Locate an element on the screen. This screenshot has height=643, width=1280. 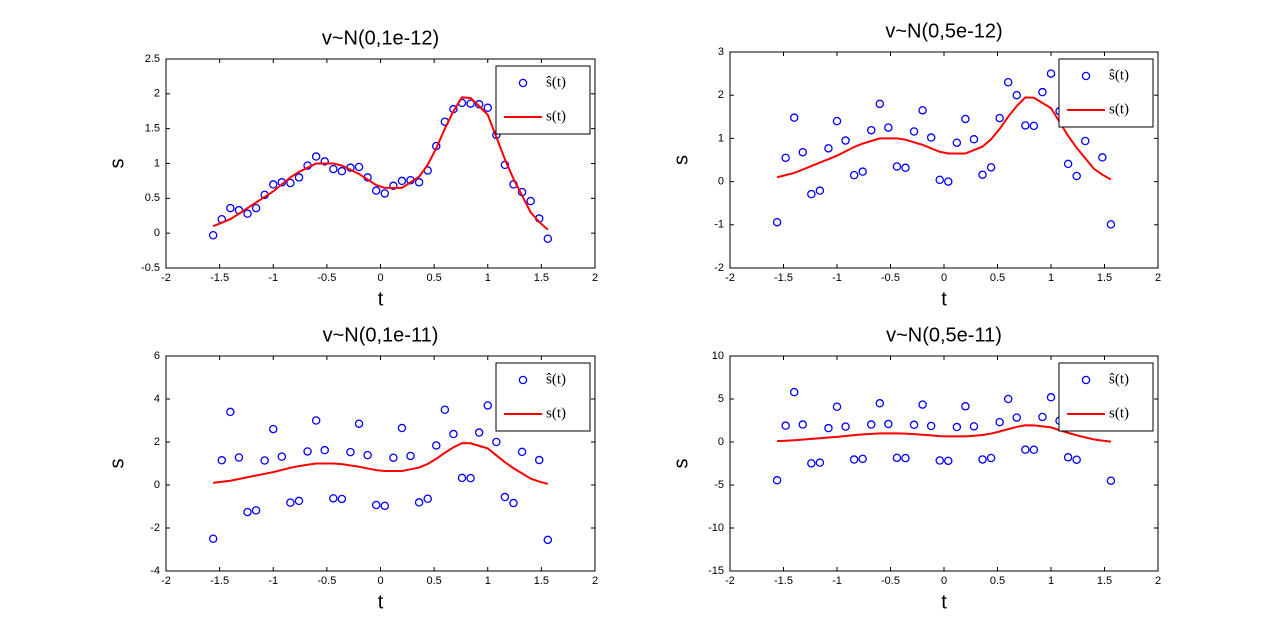
y-tick-label: 1 is located at coordinates (157, 163).